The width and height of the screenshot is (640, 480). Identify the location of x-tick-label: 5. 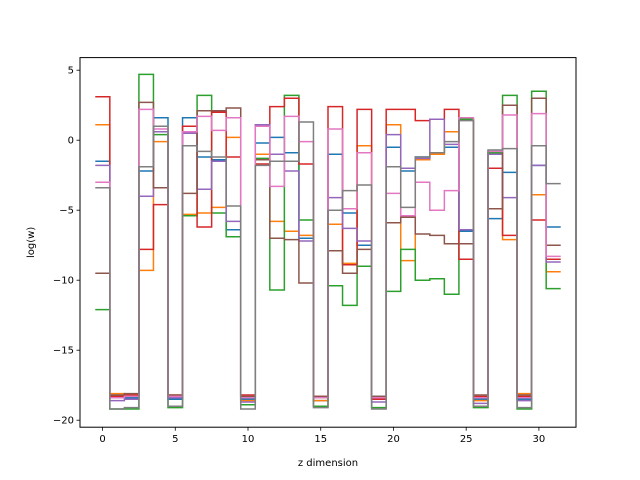
(175, 439).